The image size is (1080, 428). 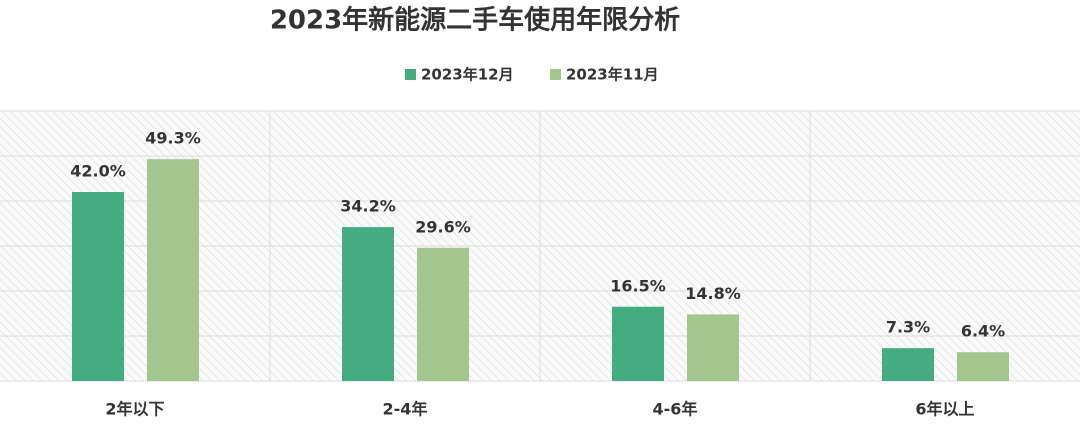 I want to click on data-label: 42.0%, so click(x=98, y=171).